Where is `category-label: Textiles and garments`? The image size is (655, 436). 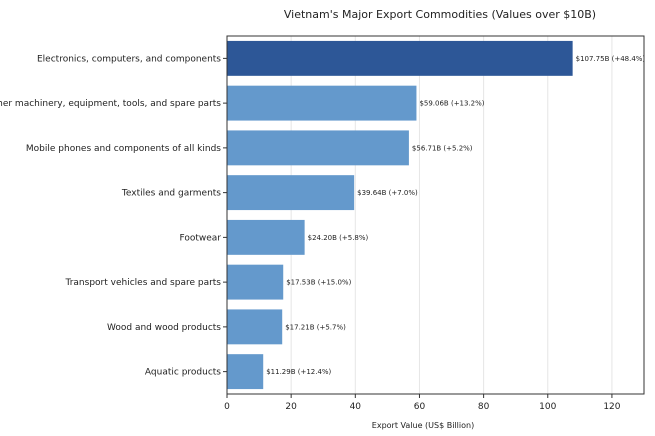 category-label: Textiles and garments is located at coordinates (171, 194).